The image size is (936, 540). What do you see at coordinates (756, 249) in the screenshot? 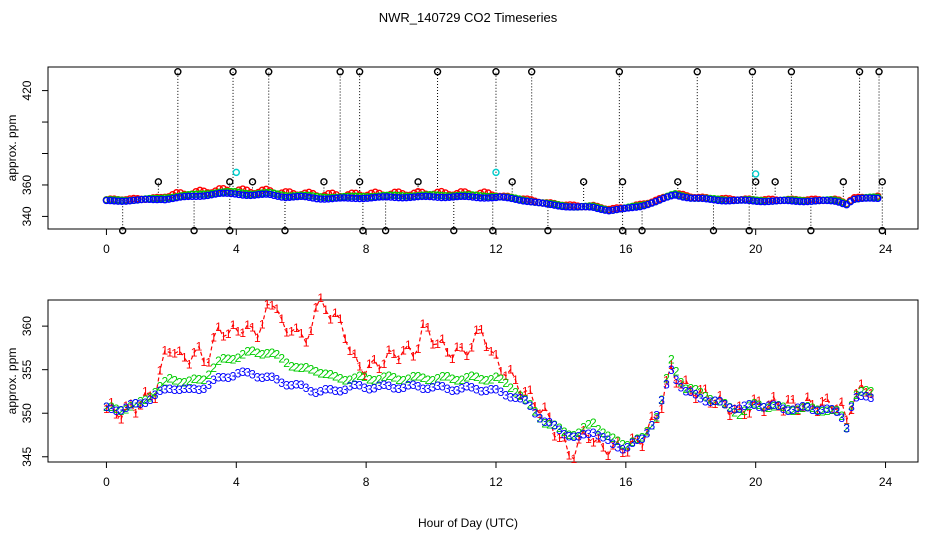
I see `top-x-tick-label: 20` at bounding box center [756, 249].